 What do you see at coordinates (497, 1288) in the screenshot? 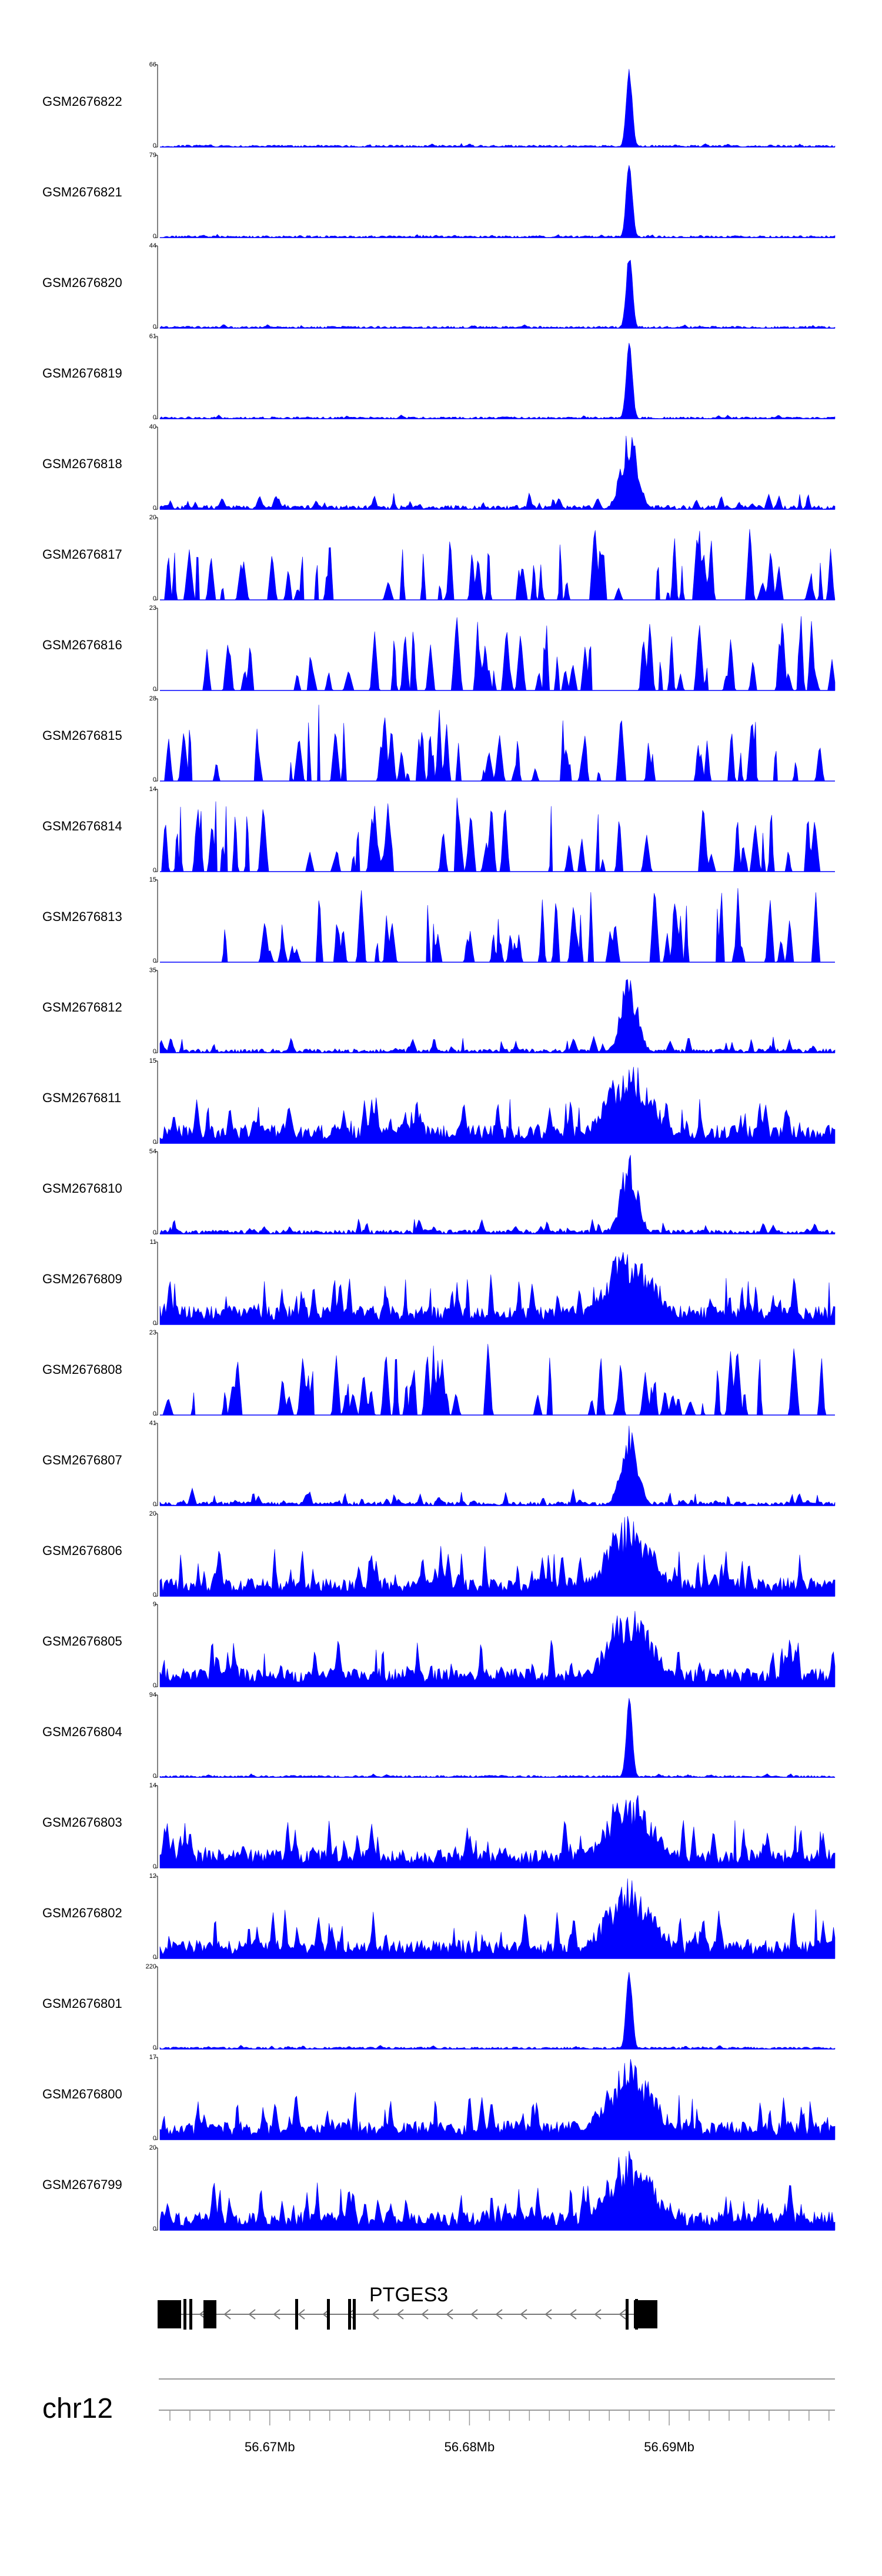
I see `coverage-area-GSM2676809` at bounding box center [497, 1288].